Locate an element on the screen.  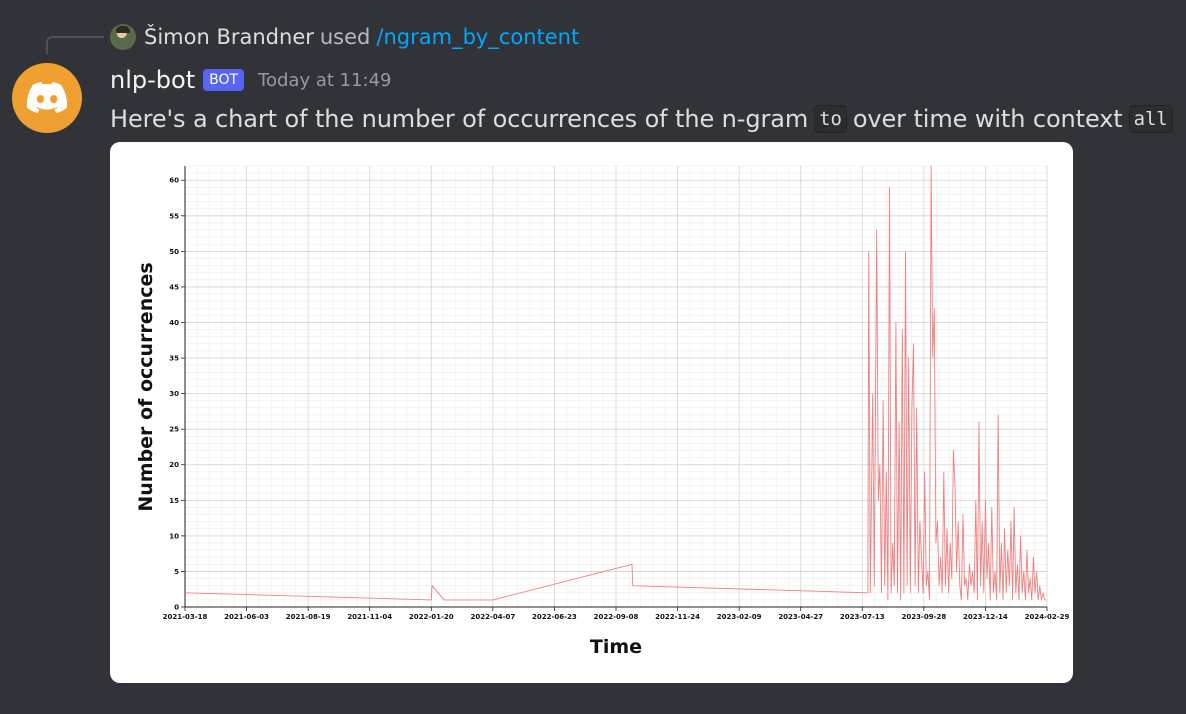
reply-command-link: /ngram_by_content is located at coordinates (478, 37).